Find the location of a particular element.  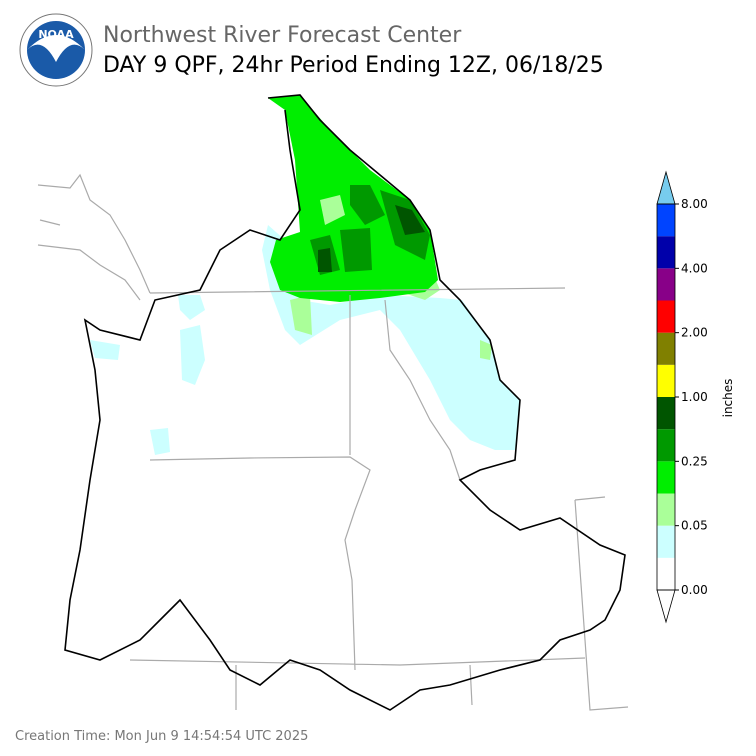

colorbar-tick-label: 2.00 is located at coordinates (694, 333).